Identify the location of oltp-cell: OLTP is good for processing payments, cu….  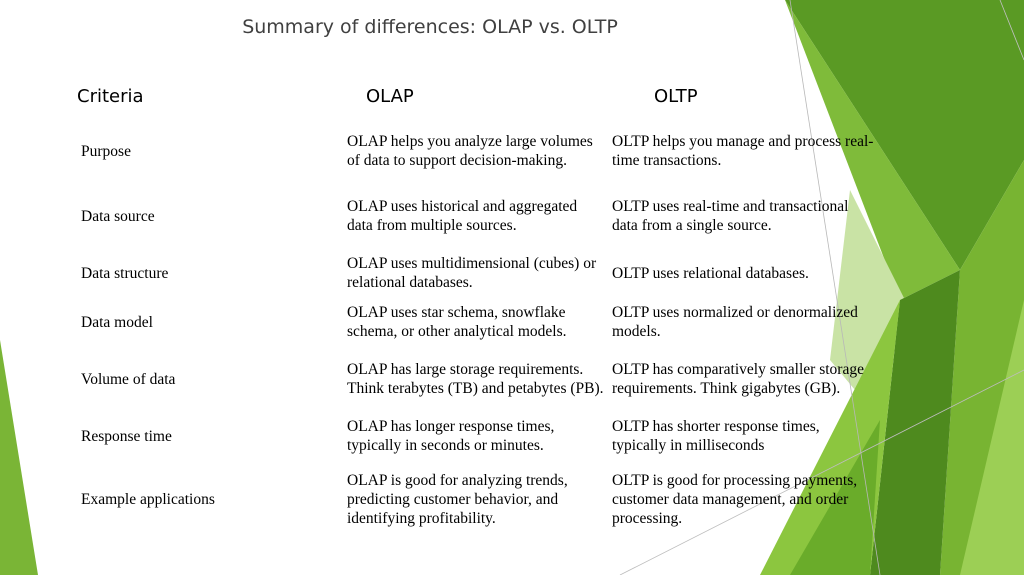
(735, 499).